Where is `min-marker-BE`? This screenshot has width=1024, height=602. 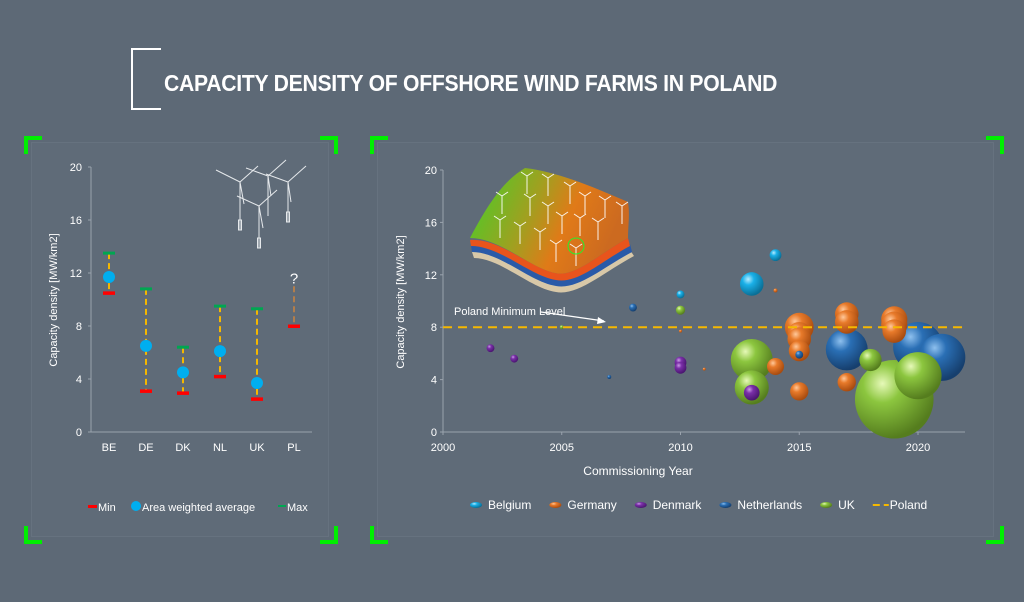 min-marker-BE is located at coordinates (109, 293).